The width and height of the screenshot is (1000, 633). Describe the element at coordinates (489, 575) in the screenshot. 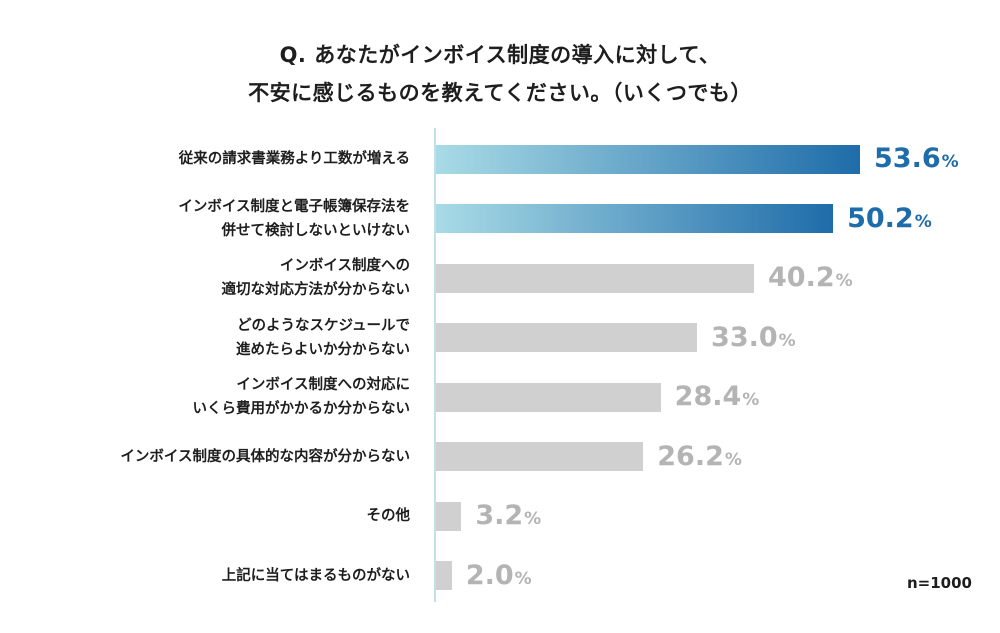

I see `value-number: 2.0` at that location.